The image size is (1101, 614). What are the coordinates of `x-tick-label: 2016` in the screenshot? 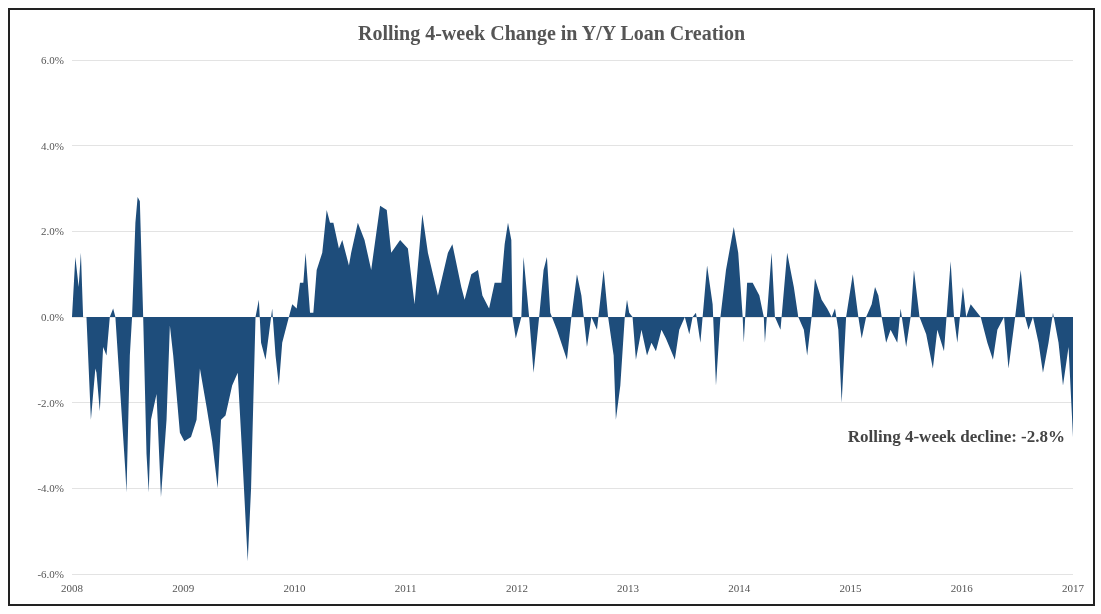 It's located at (962, 587).